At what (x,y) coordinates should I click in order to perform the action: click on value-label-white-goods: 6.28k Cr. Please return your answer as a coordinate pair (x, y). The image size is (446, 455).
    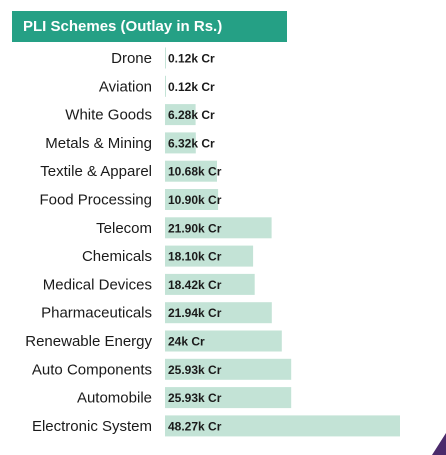
    Looking at the image, I should click on (191, 115).